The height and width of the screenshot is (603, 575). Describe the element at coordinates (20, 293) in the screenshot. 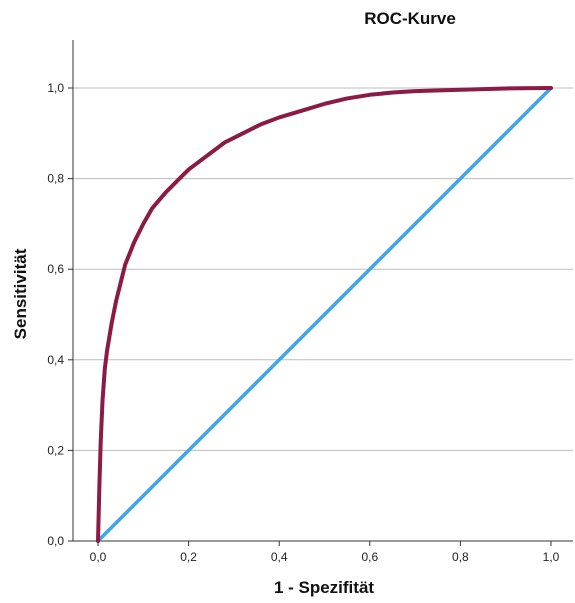

I see `y-axis-label: Sensitivität` at that location.